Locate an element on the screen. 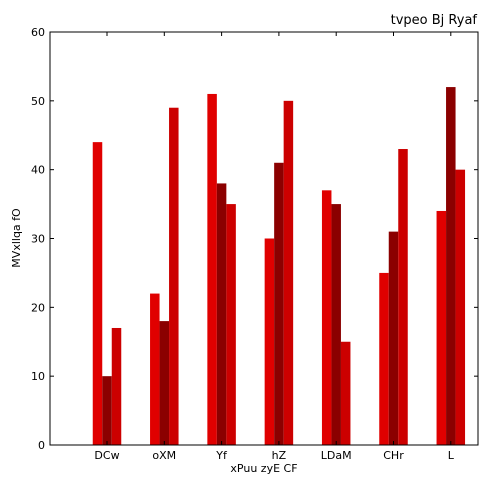  bar-CHr-s1 is located at coordinates (384, 358).